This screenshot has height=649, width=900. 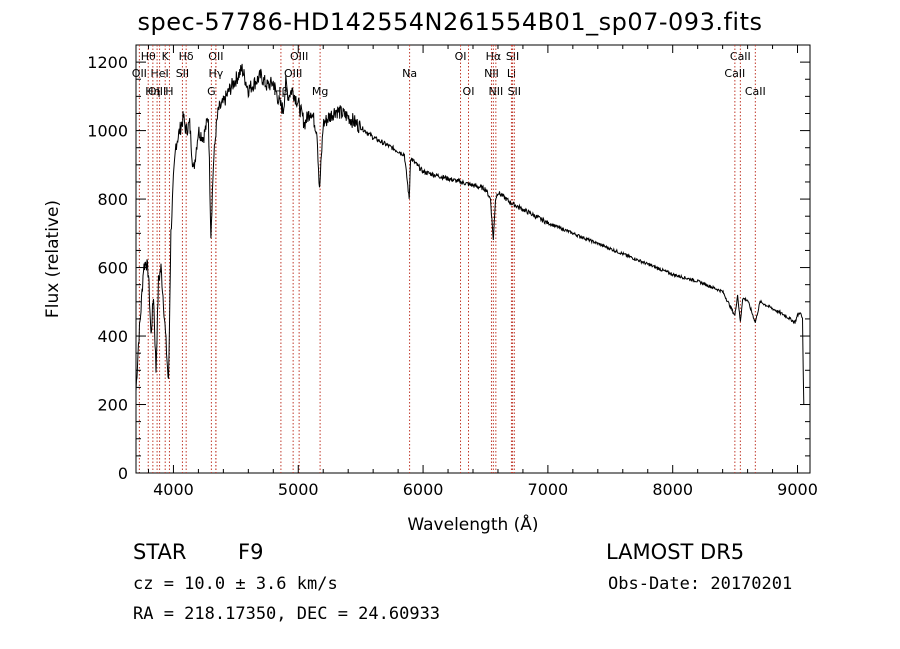 What do you see at coordinates (672, 489) in the screenshot?
I see `x-tick-label: 8000` at bounding box center [672, 489].